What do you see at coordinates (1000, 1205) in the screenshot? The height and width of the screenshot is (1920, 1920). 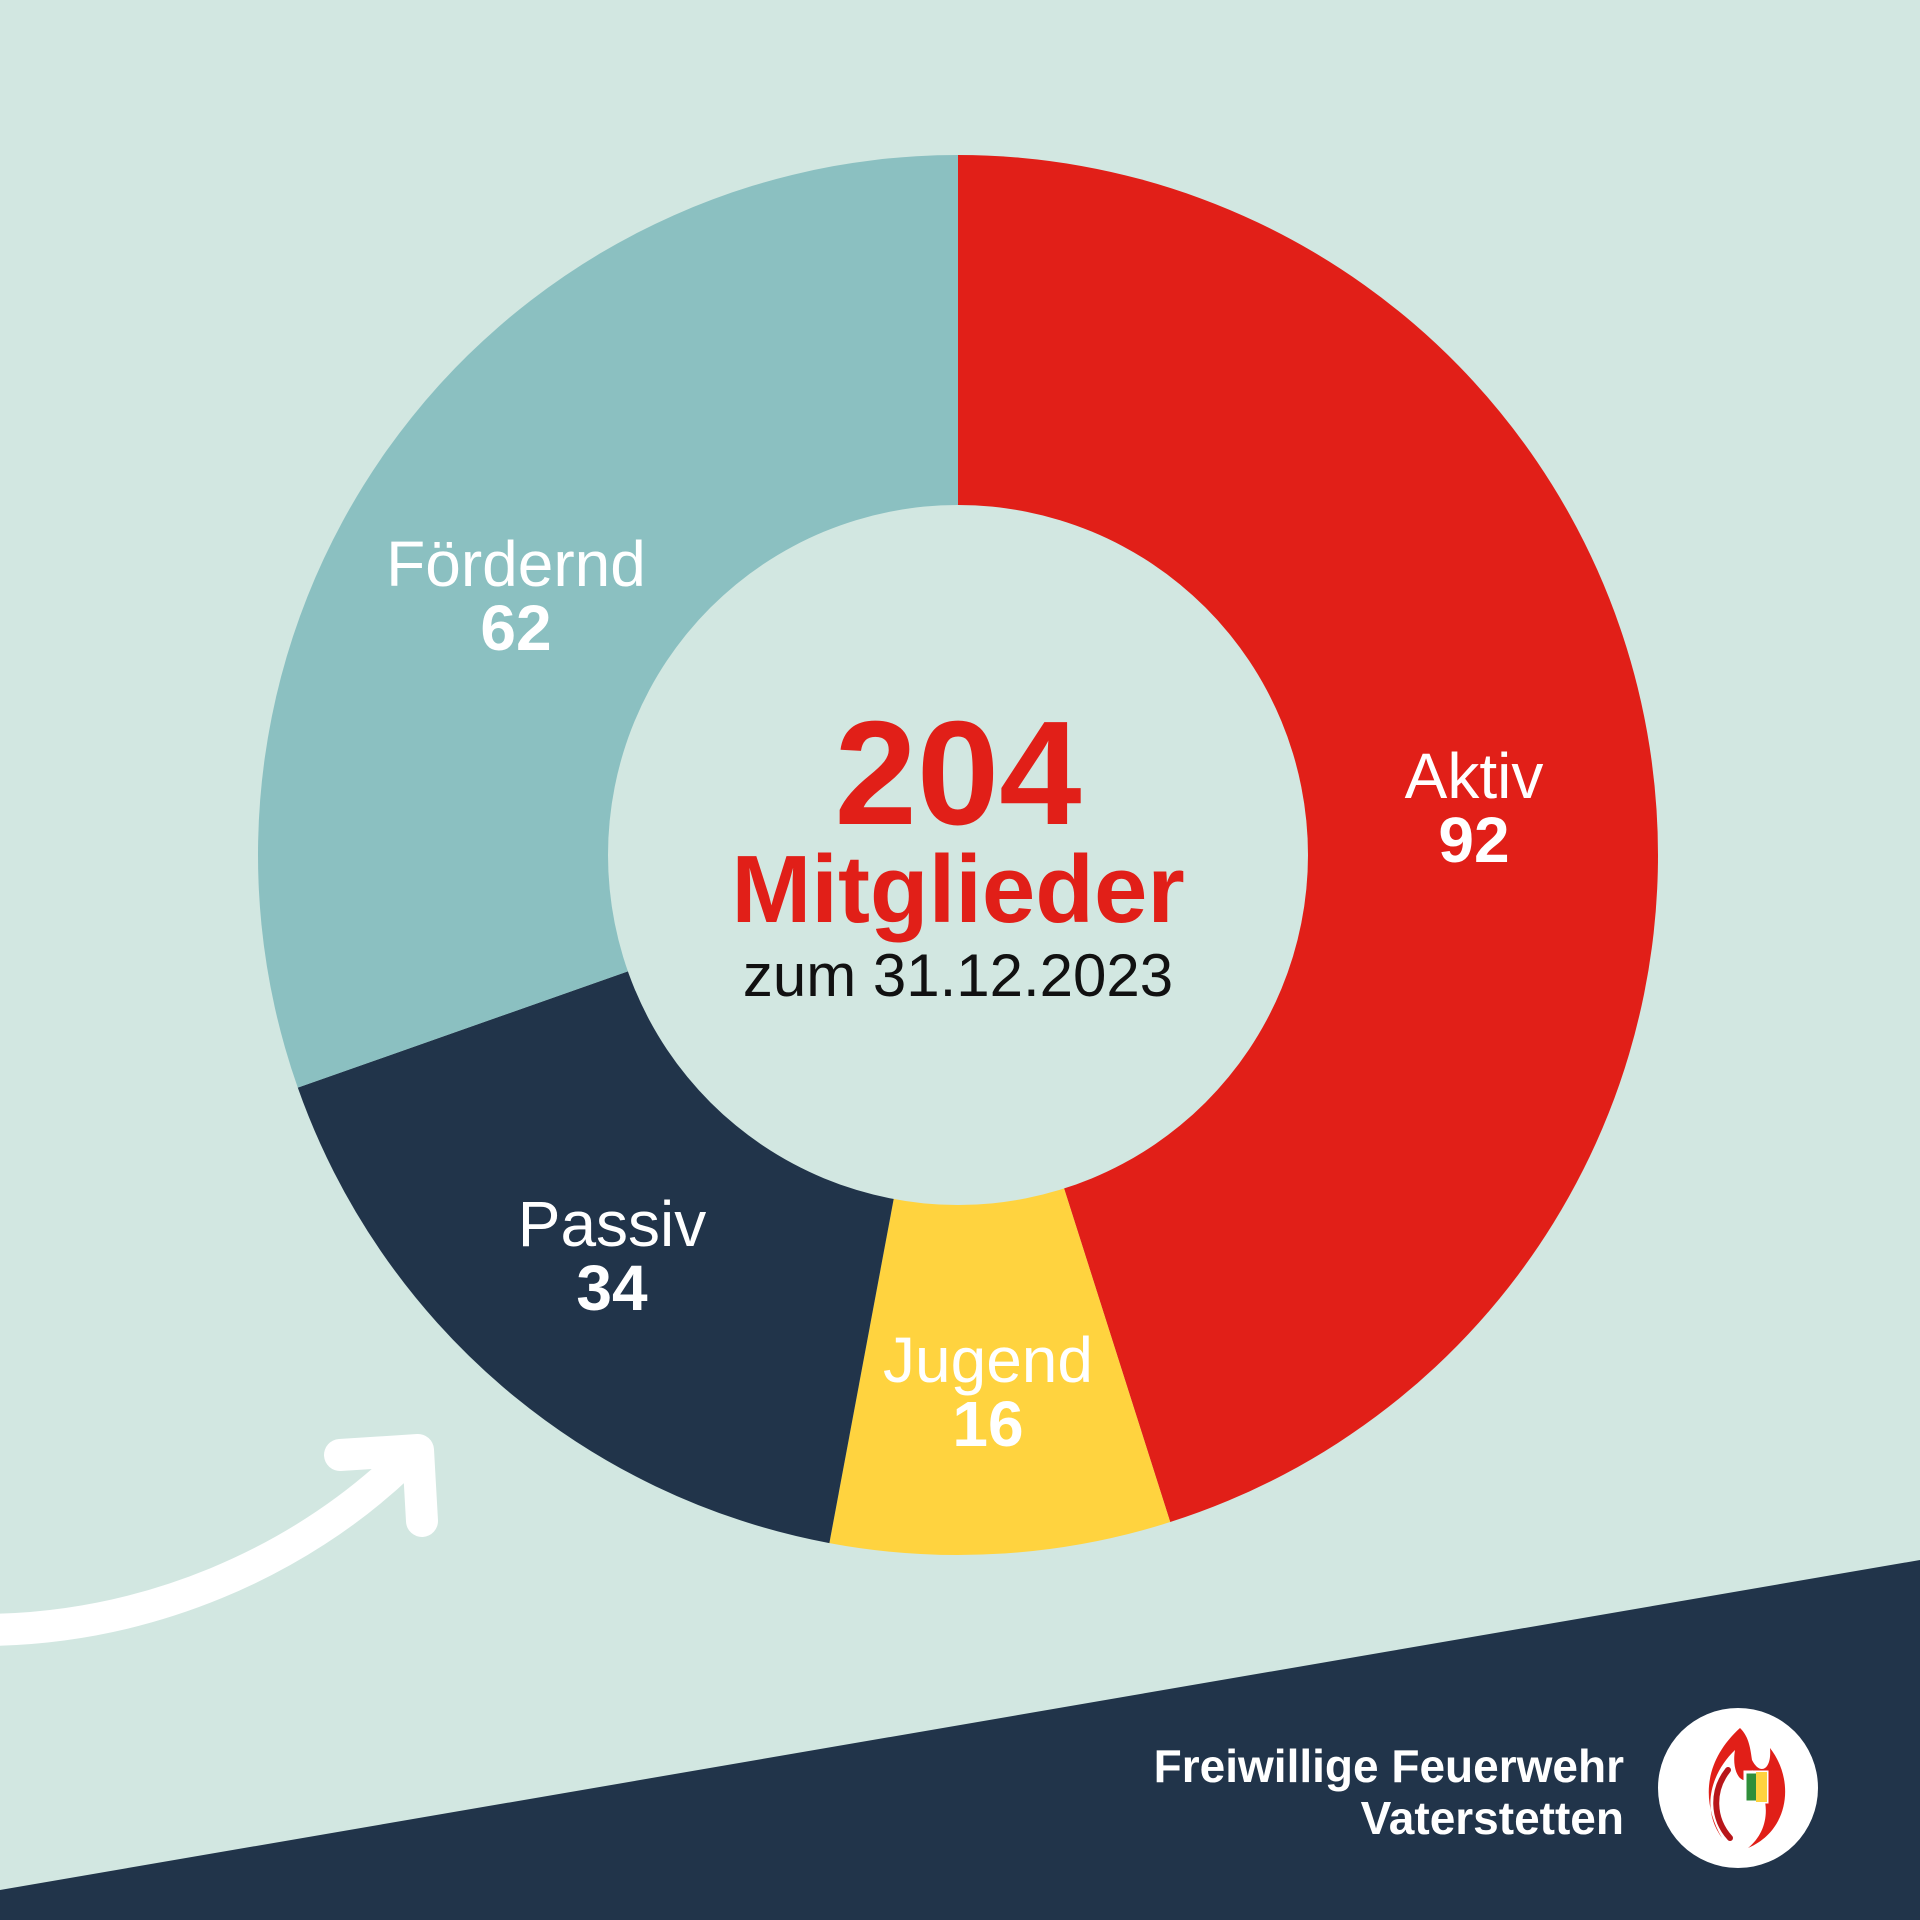 I see `slice-jugend` at bounding box center [1000, 1205].